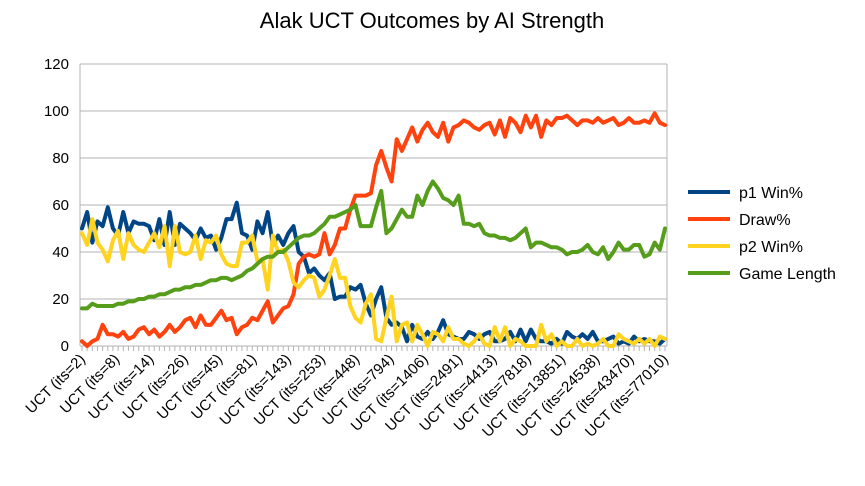 Image resolution: width=865 pixels, height=486 pixels. Describe the element at coordinates (765, 220) in the screenshot. I see `legend-label-draw: Draw%` at that location.